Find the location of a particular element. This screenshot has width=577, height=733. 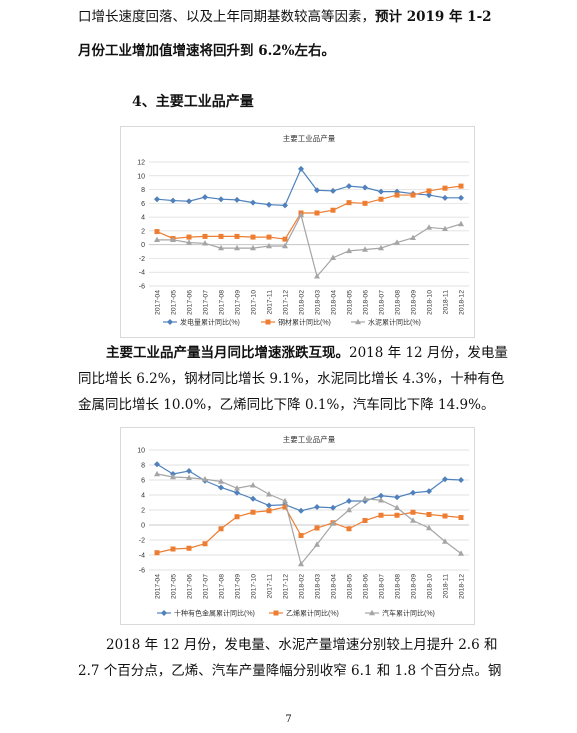

x-tick-label: 2018-12 is located at coordinates (462, 586).